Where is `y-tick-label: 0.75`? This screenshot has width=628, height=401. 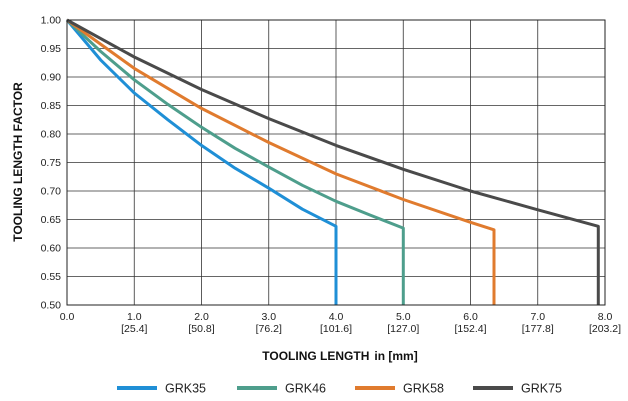
y-tick-label: 0.75 is located at coordinates (51, 163).